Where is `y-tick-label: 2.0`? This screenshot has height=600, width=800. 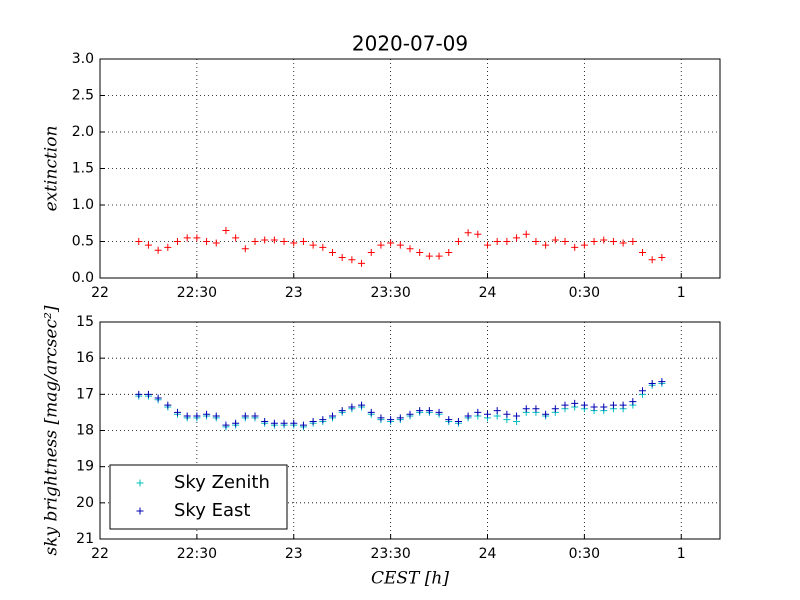
y-tick-label: 2.0 is located at coordinates (83, 132).